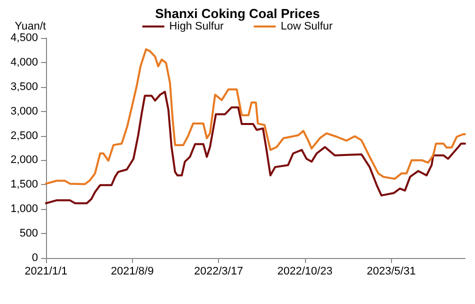 Image resolution: width=475 pixels, height=304 pixels. I want to click on legend-label: Low Sulfur, so click(307, 26).